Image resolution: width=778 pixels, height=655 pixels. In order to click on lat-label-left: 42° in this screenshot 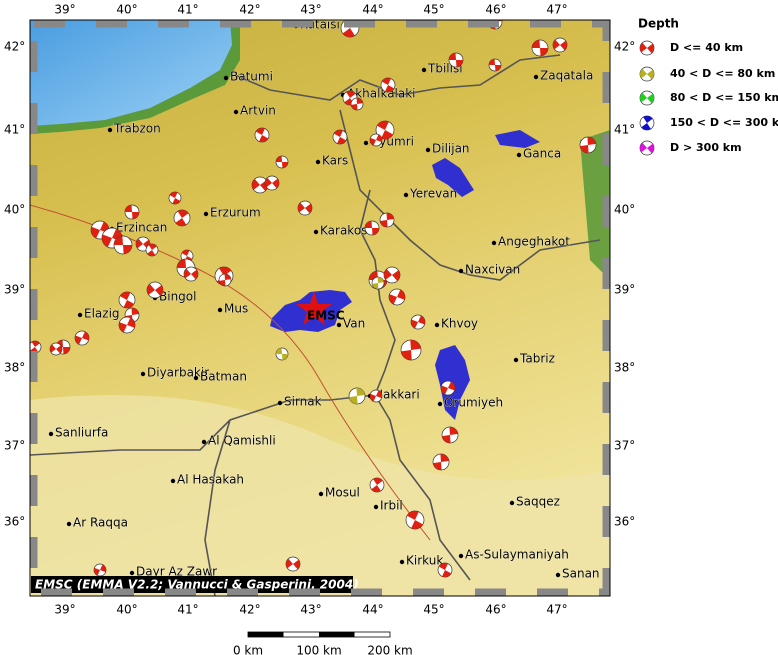, I will do `click(14, 47)`.